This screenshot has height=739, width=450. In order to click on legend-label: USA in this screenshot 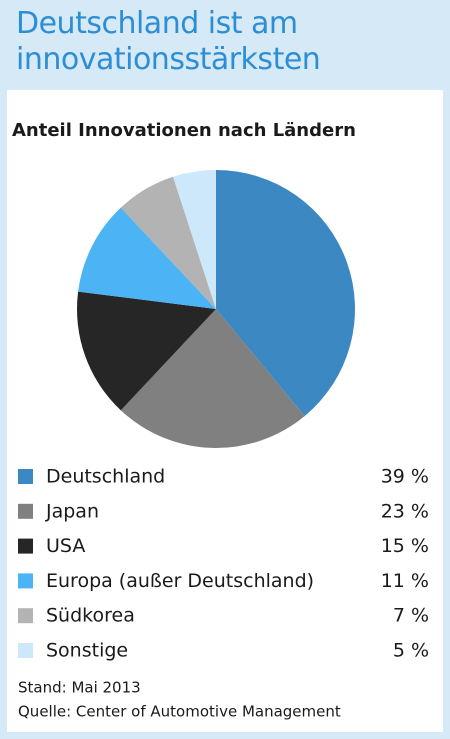, I will do `click(65, 546)`.